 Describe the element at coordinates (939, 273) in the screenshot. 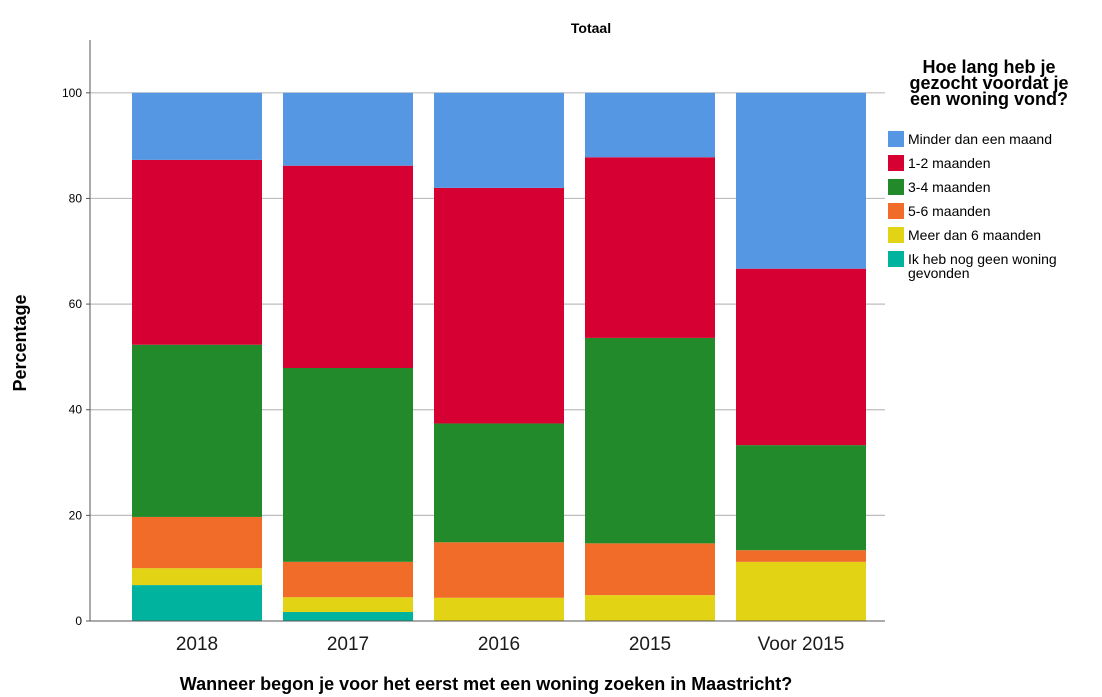

I see `legend-label: gevonden` at that location.